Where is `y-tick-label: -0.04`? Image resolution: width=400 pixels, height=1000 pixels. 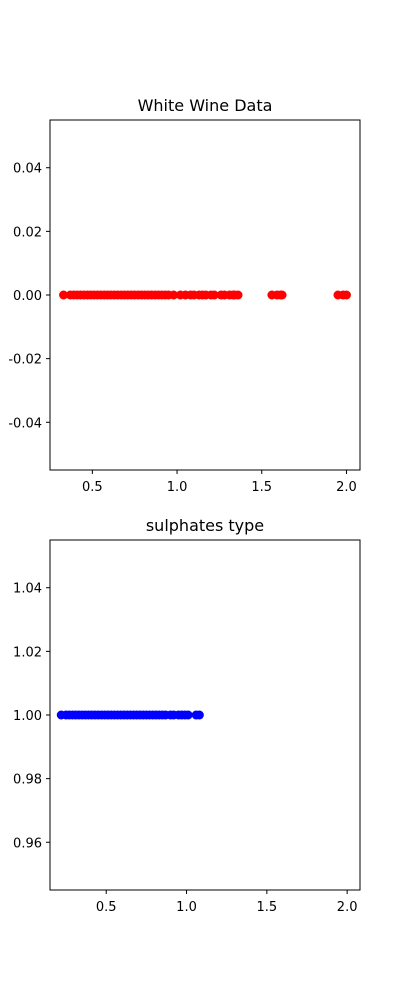
y-tick-label: -0.04 is located at coordinates (25, 423).